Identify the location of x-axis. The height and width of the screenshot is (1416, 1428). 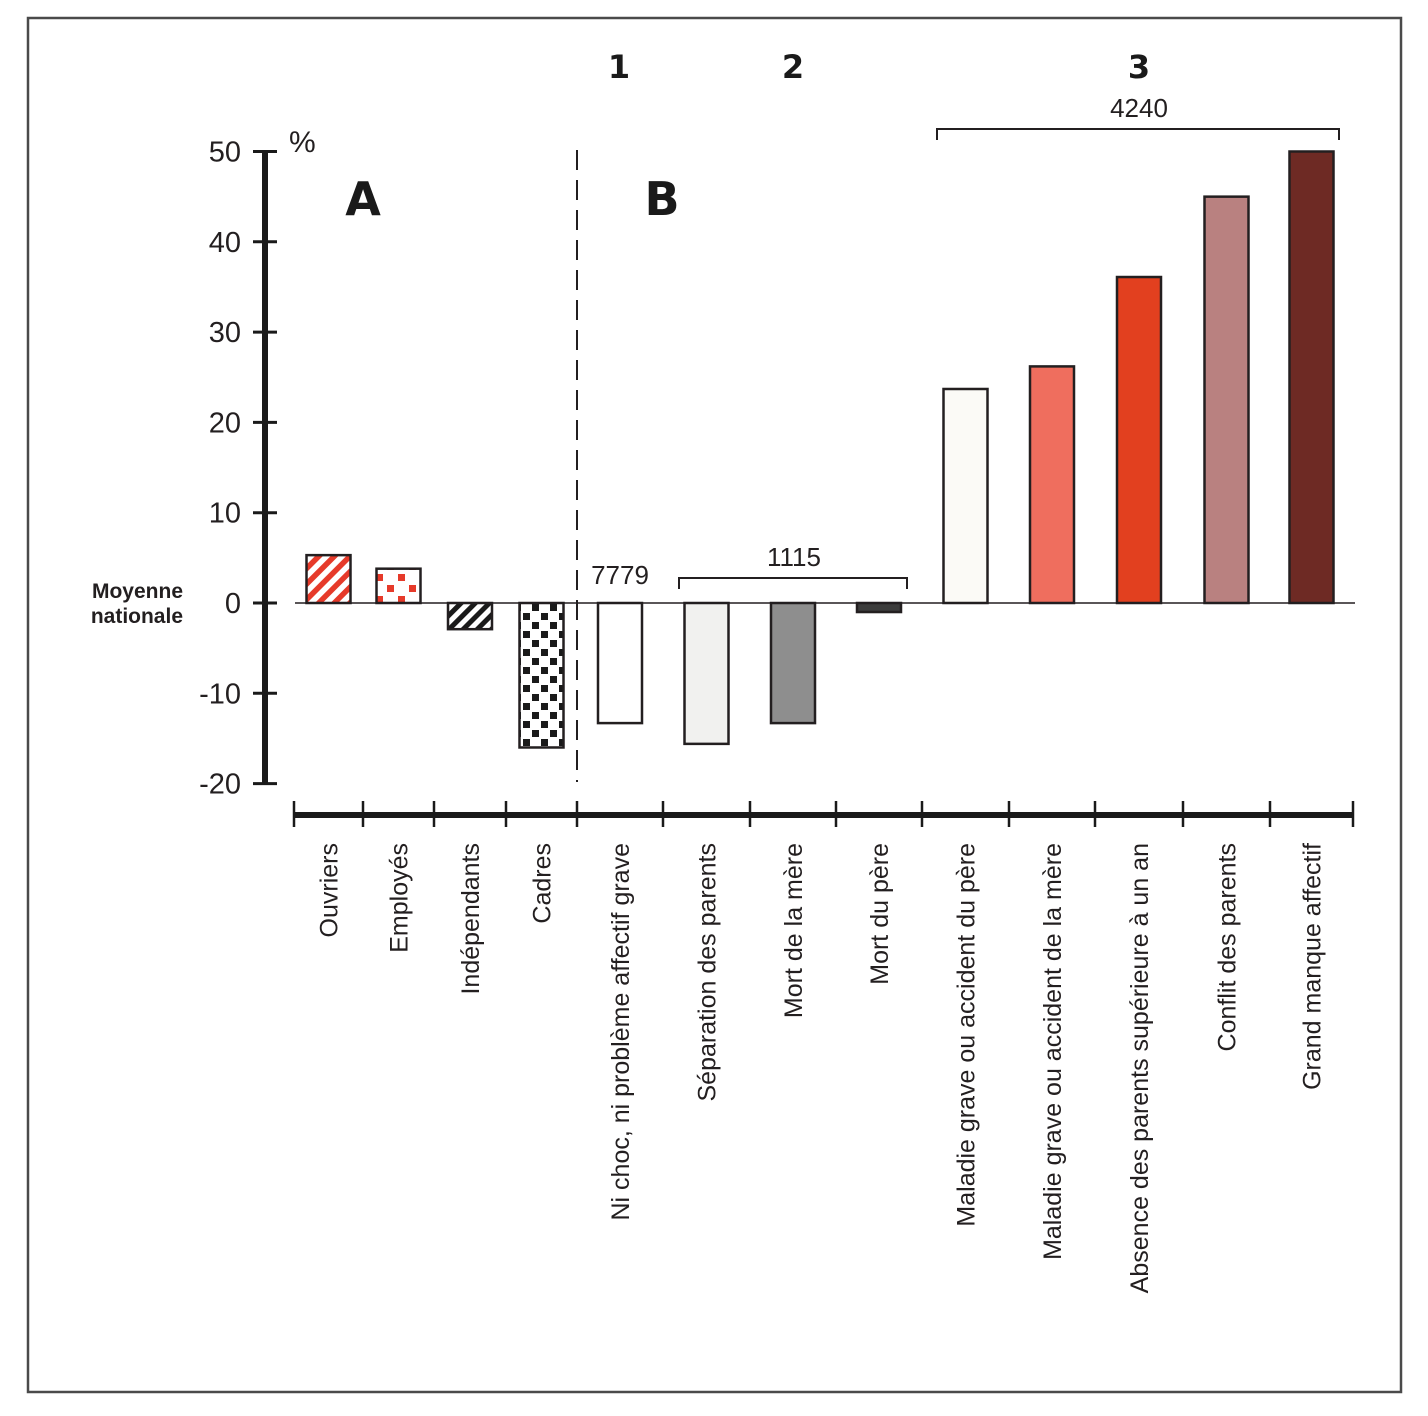
(823, 814).